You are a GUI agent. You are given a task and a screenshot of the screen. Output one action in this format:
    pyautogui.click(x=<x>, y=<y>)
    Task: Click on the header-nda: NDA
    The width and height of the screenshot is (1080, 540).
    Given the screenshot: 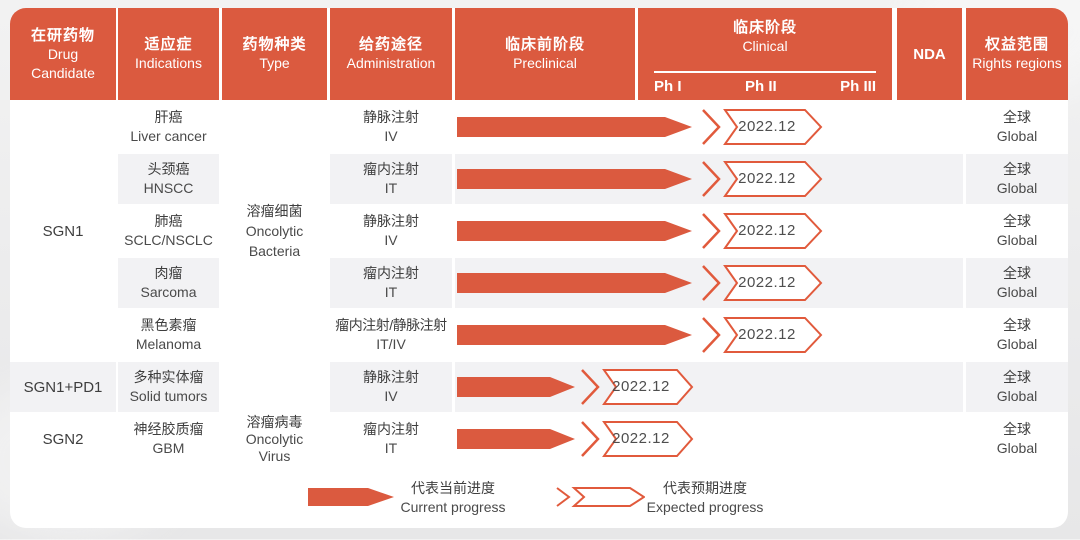 What is the action you would take?
    pyautogui.click(x=929, y=54)
    